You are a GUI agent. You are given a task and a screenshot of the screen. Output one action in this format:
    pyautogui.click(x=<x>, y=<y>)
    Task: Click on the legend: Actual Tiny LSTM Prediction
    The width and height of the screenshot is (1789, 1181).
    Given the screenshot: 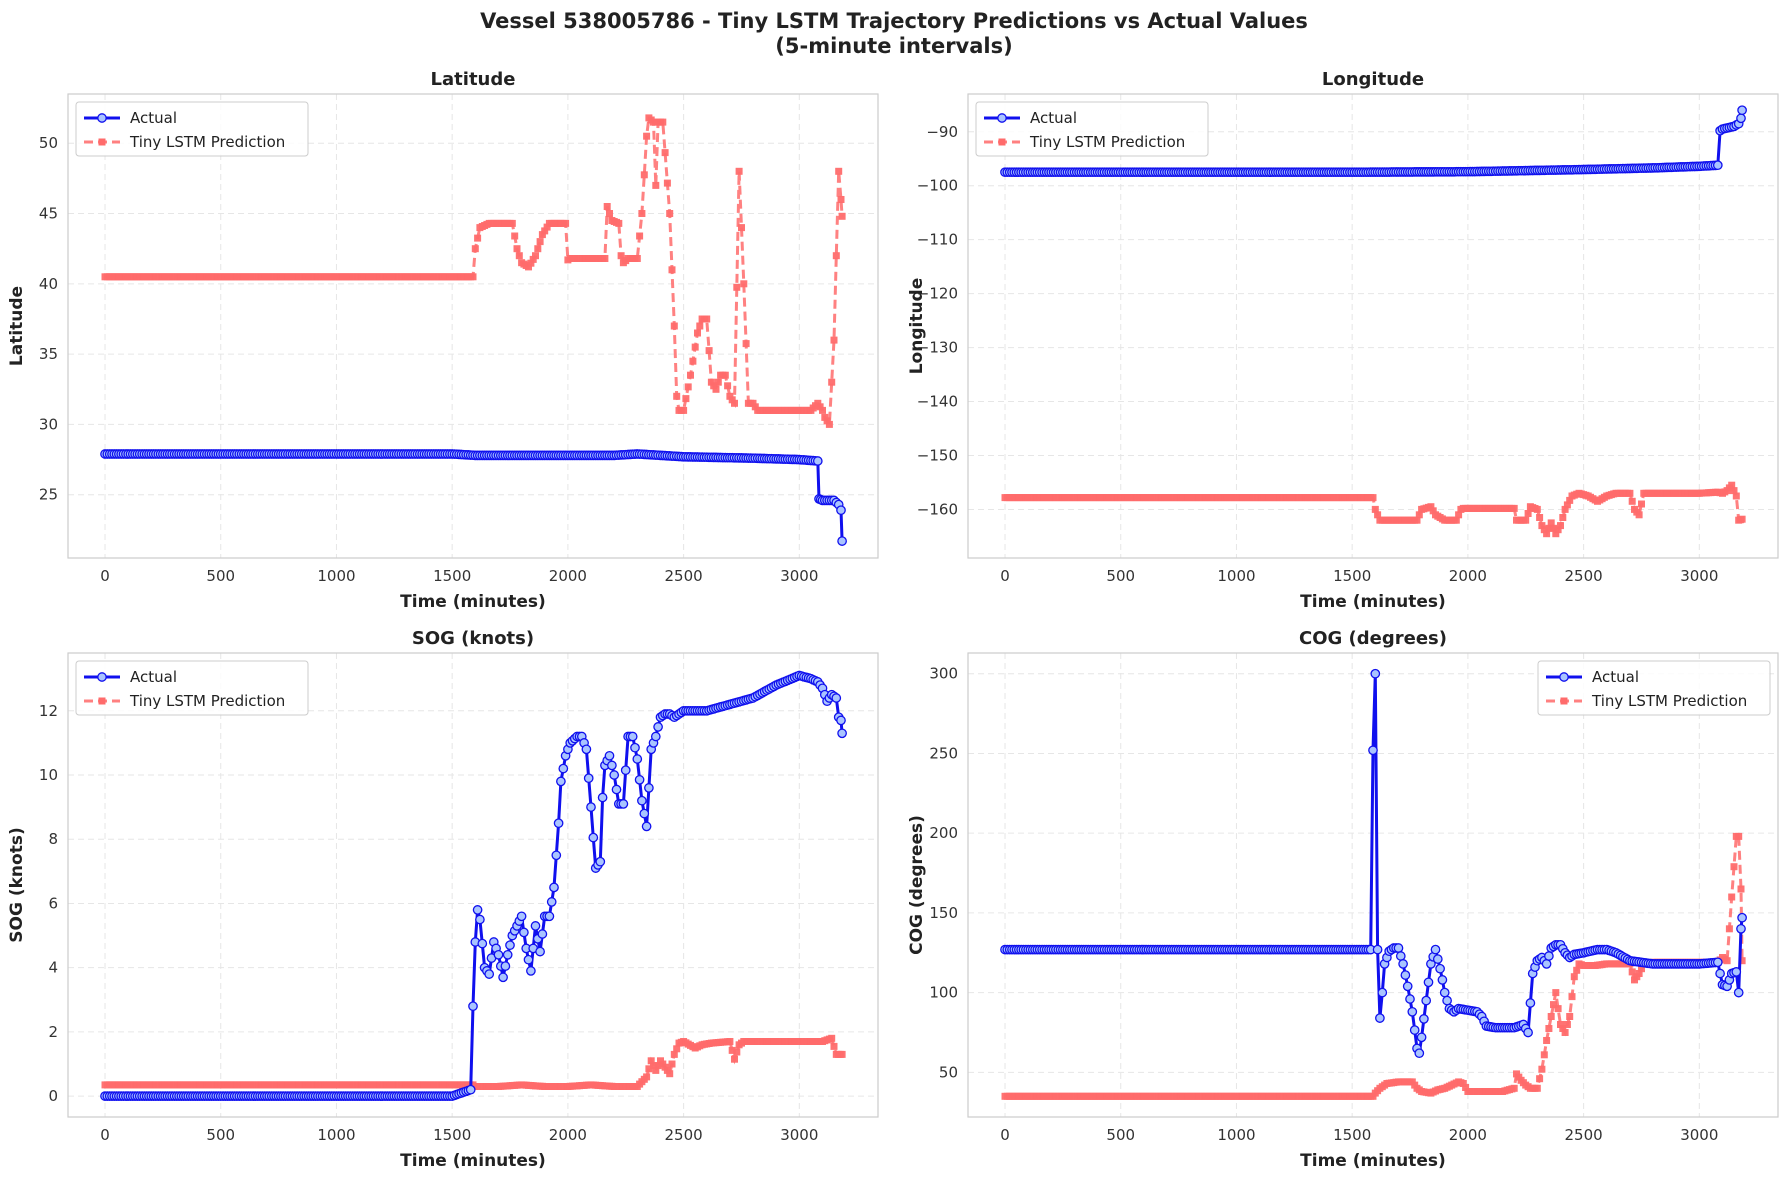 What is the action you would take?
    pyautogui.click(x=1654, y=688)
    